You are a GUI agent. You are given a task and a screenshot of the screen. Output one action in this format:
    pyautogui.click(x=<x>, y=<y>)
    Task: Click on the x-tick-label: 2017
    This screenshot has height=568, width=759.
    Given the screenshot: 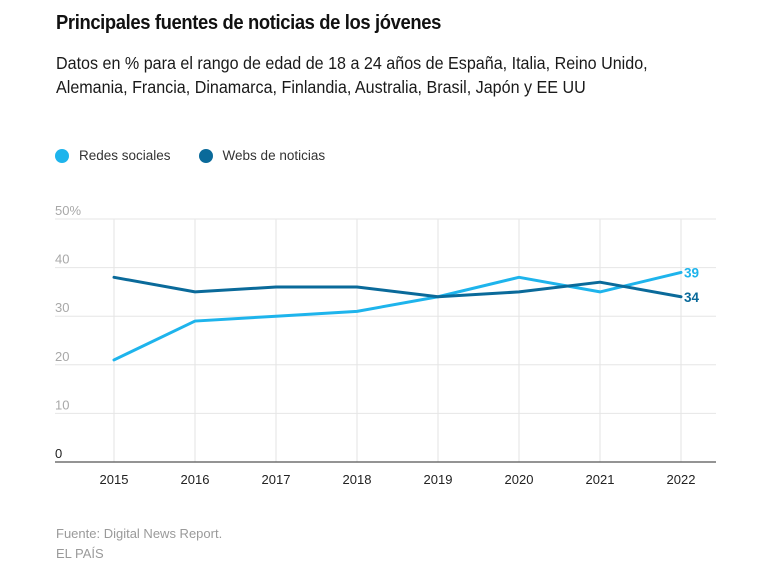 What is the action you would take?
    pyautogui.click(x=276, y=479)
    